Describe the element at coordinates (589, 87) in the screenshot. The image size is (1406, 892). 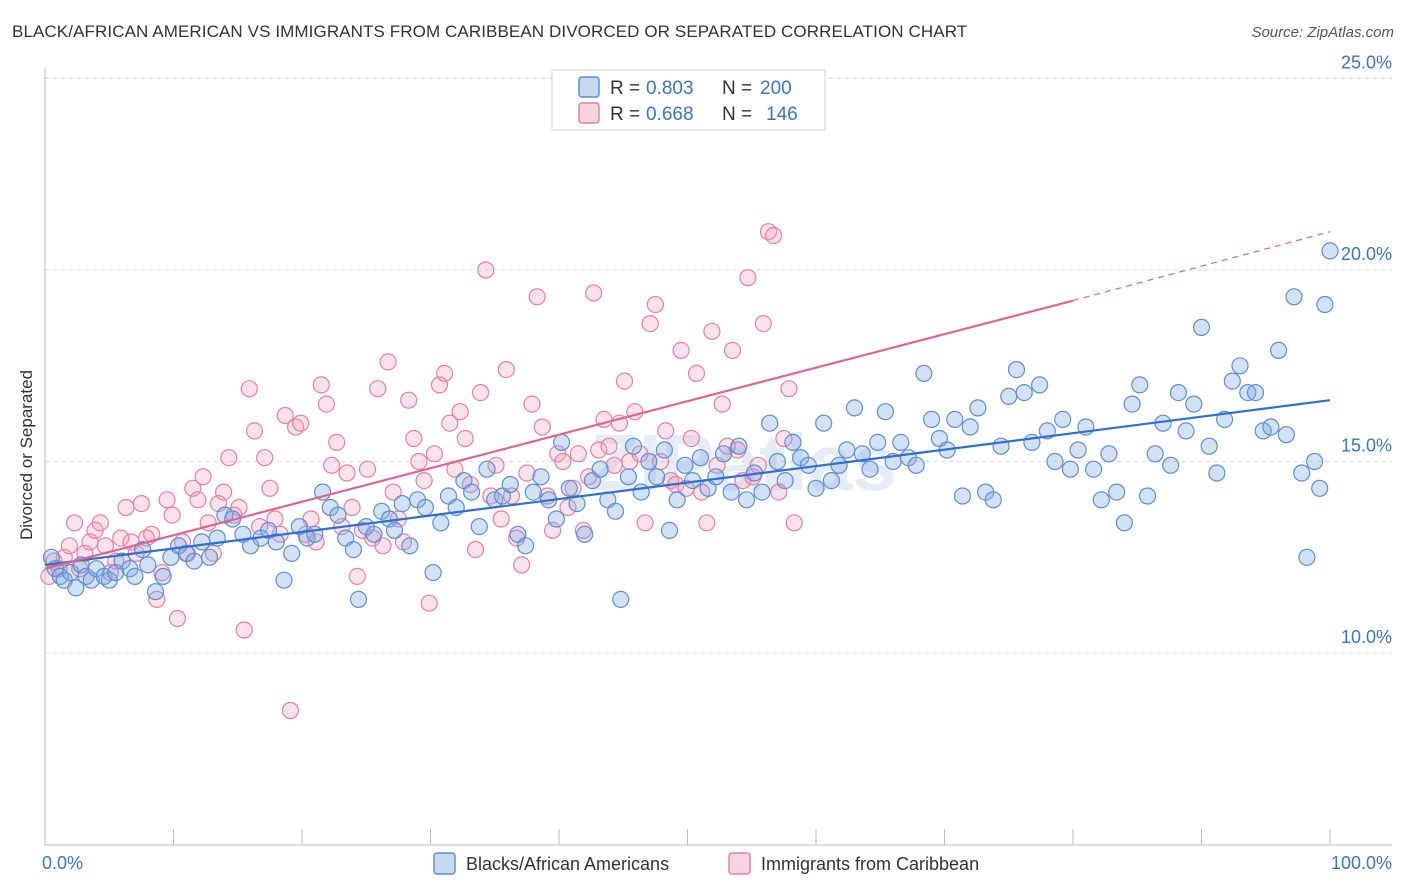
I see `legend-swatch-blue` at that location.